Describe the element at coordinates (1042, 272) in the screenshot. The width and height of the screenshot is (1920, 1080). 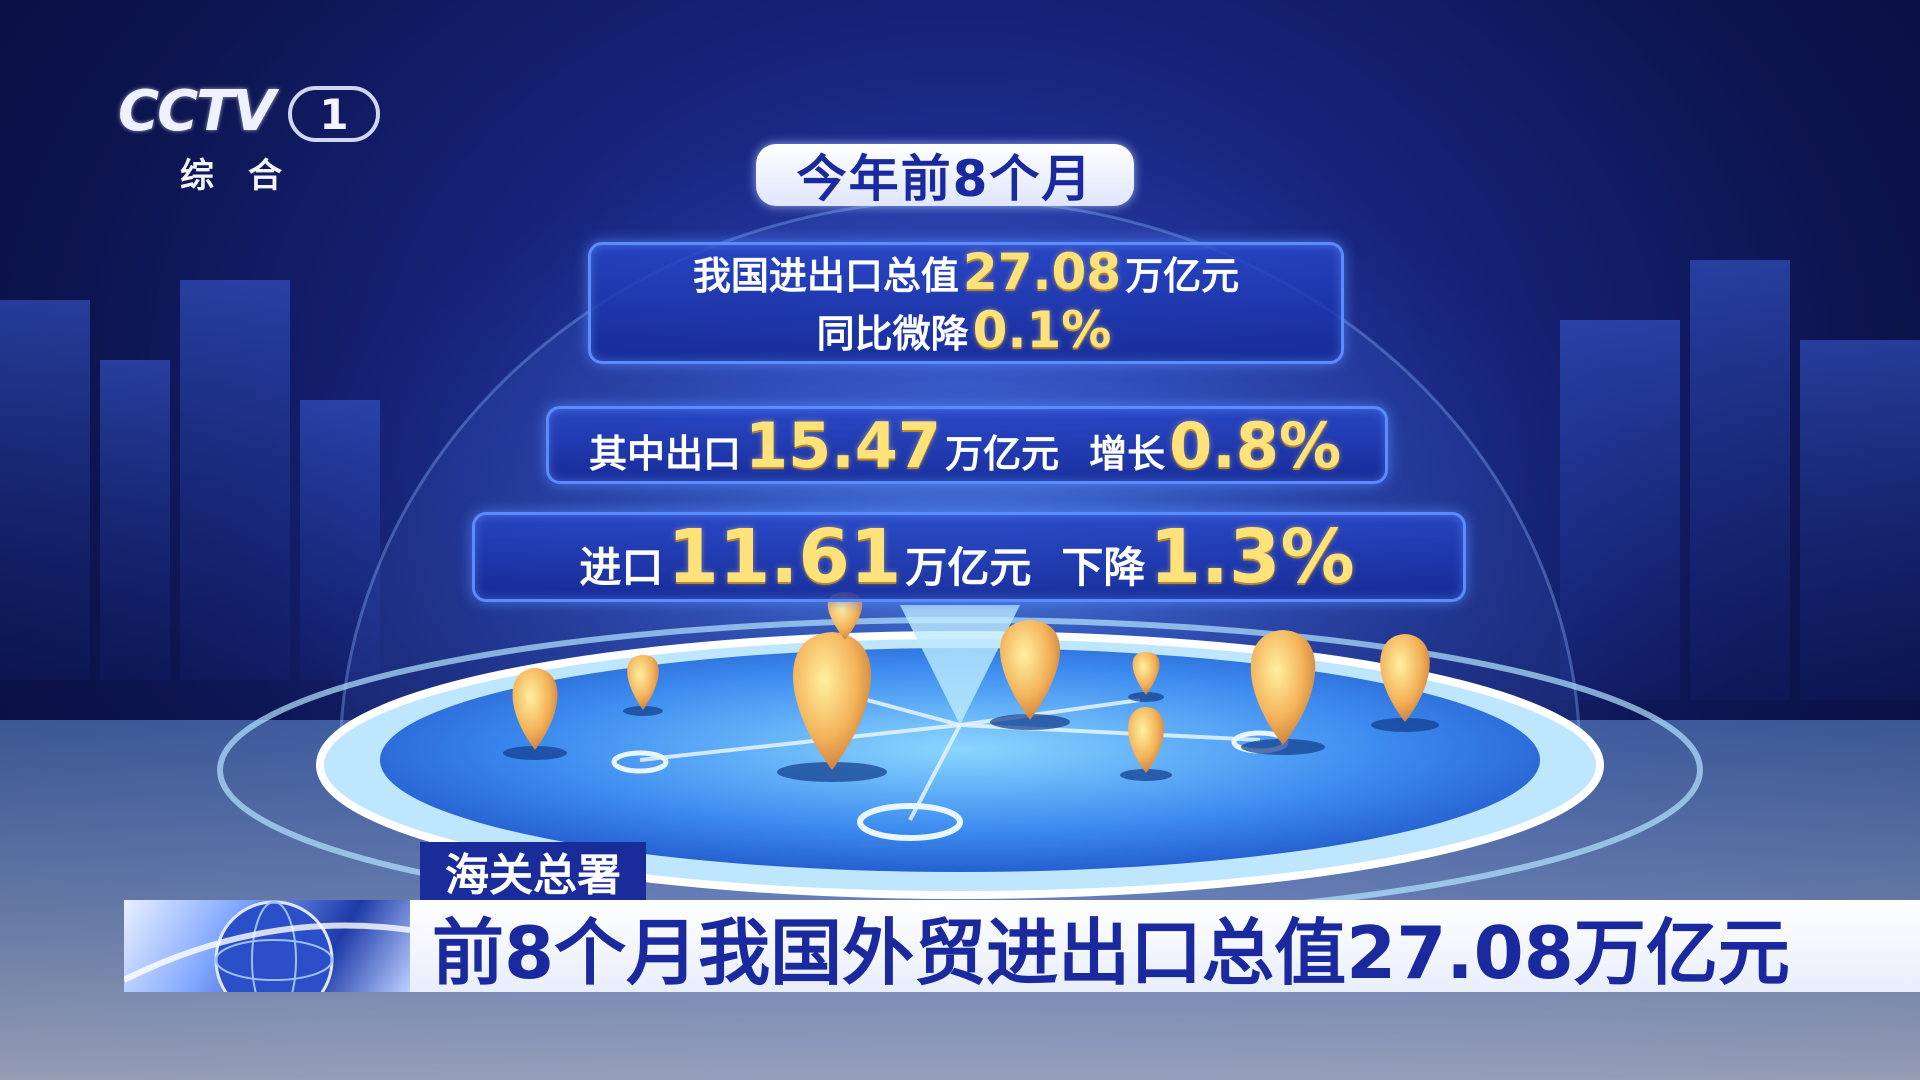
I see `total-trade-value: 27.08` at that location.